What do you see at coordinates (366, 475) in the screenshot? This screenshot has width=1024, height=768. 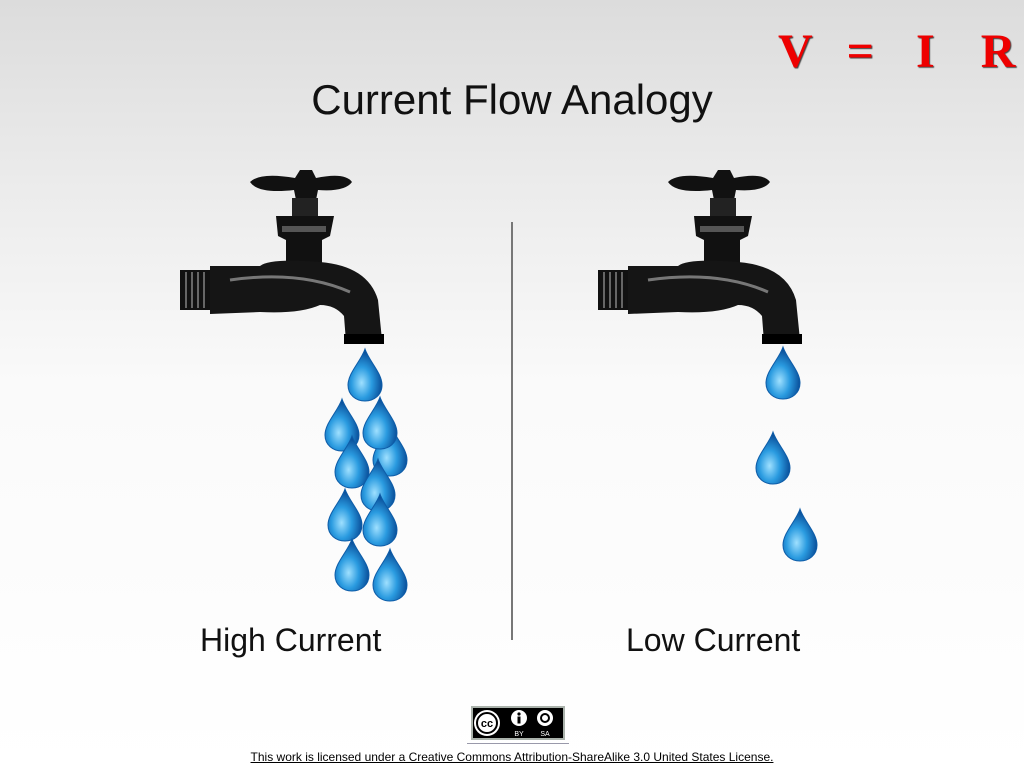 I see `water-drops-high` at bounding box center [366, 475].